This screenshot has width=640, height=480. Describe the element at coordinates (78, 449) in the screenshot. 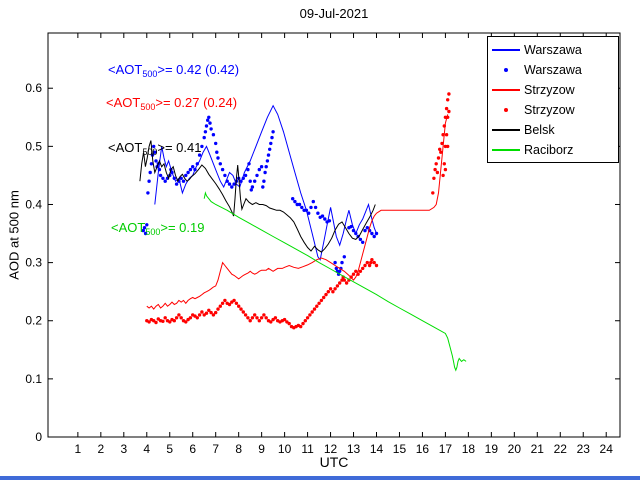

I see `x-tick-label: 1` at that location.